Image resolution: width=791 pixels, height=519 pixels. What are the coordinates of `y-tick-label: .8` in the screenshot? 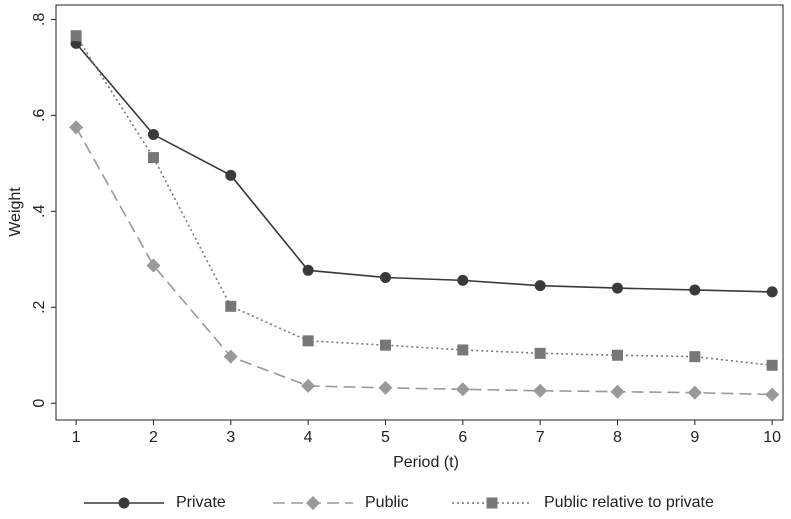 It's located at (39, 19).